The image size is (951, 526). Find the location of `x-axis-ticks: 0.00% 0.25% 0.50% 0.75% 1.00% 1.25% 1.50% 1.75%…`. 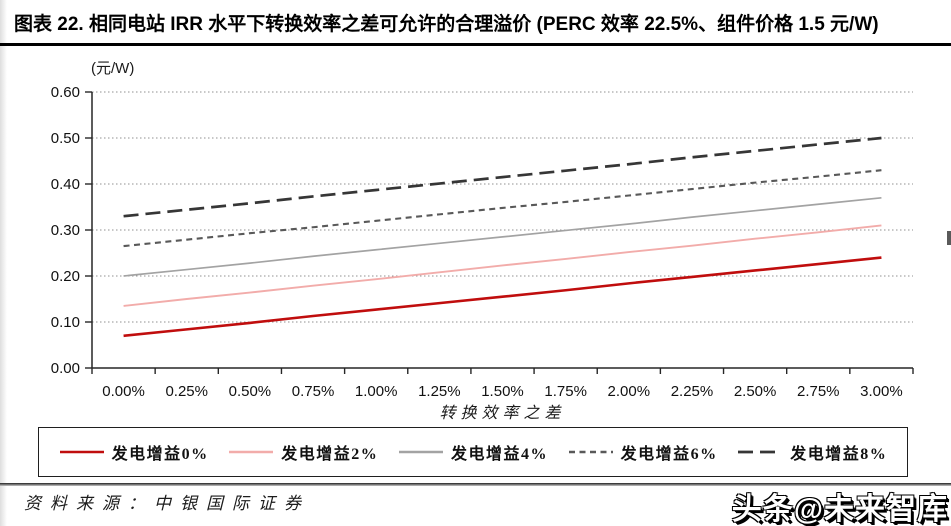

x-axis-ticks: 0.00% 0.25% 0.50% 0.75% 1.00% 1.25% 1.50% 1.75%… is located at coordinates (502, 384).